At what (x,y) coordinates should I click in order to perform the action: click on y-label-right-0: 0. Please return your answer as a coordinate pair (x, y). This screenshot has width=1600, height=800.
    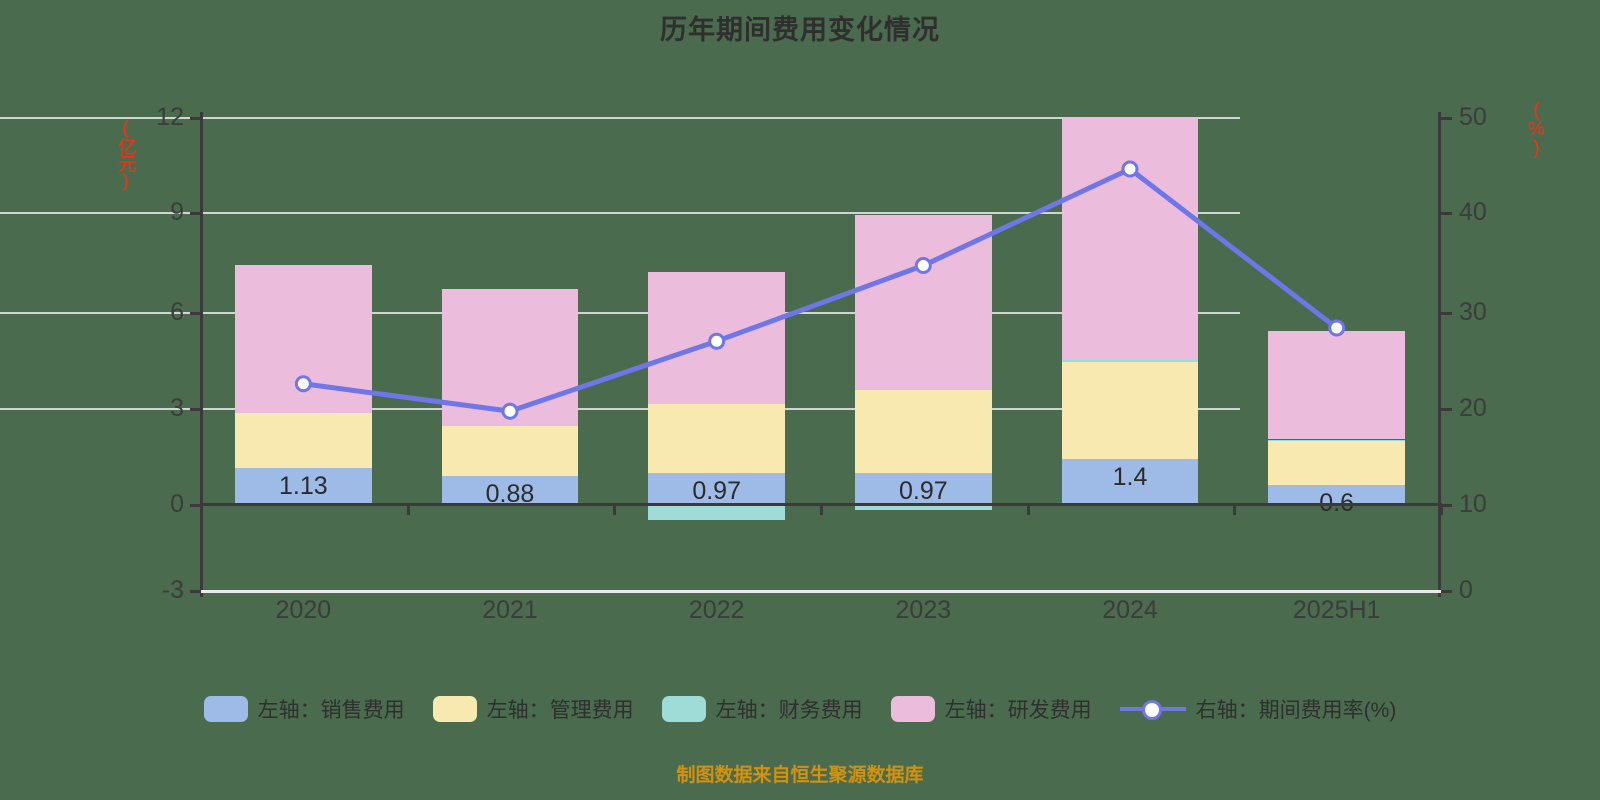
    Looking at the image, I should click on (1466, 590).